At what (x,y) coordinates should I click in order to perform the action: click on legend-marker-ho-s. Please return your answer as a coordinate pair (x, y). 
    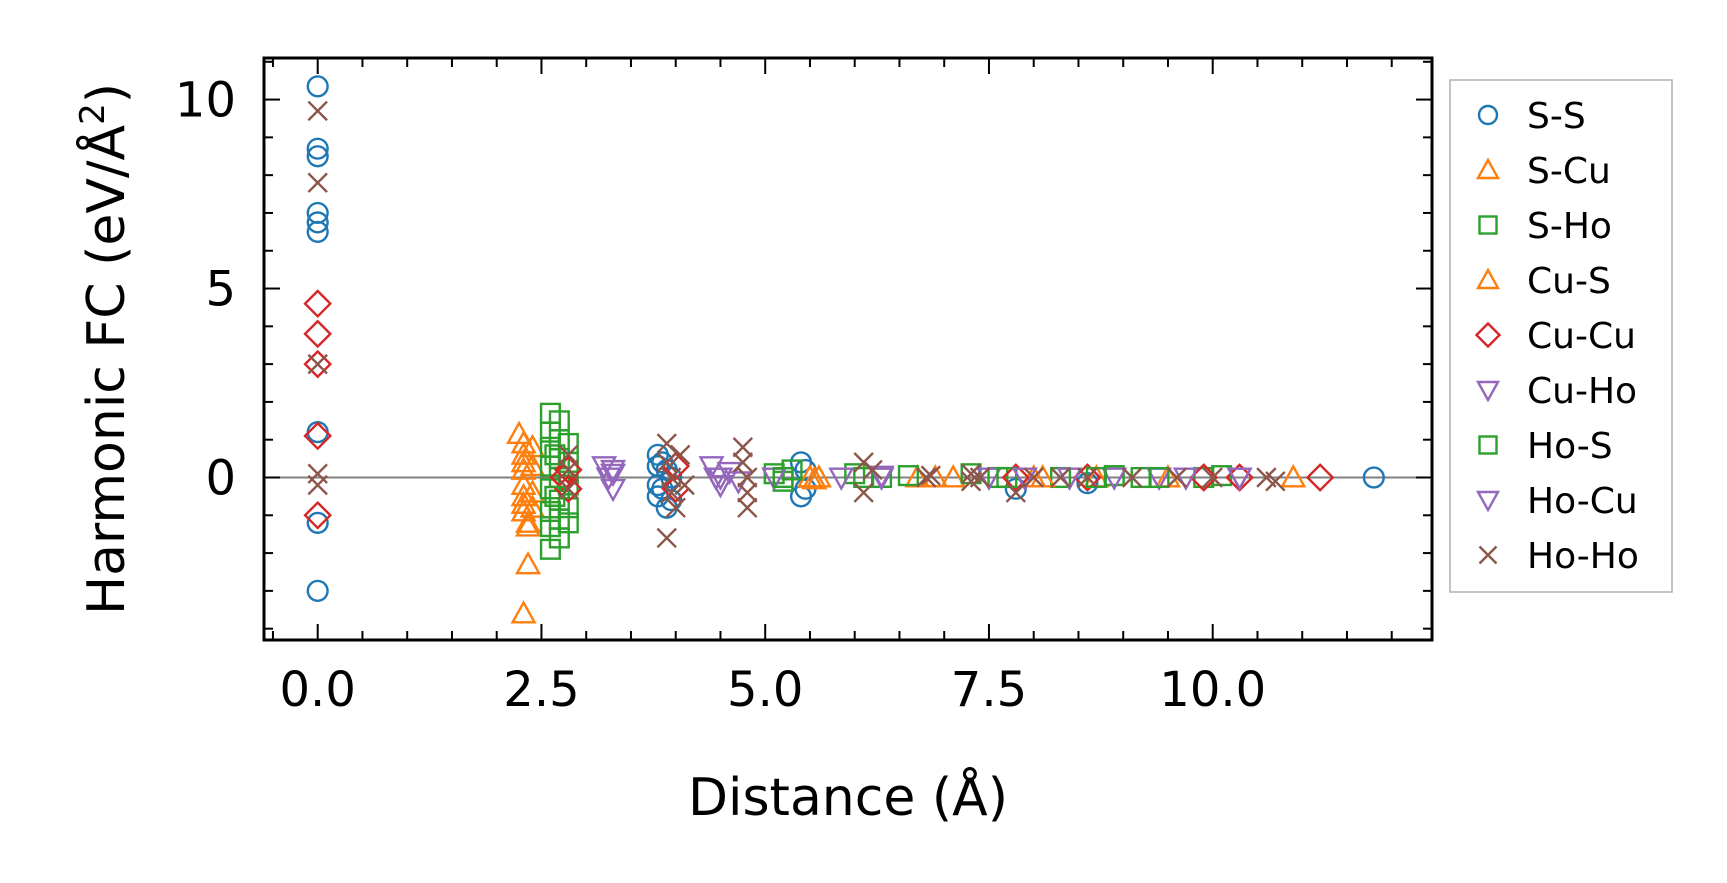
    Looking at the image, I should click on (1488, 445).